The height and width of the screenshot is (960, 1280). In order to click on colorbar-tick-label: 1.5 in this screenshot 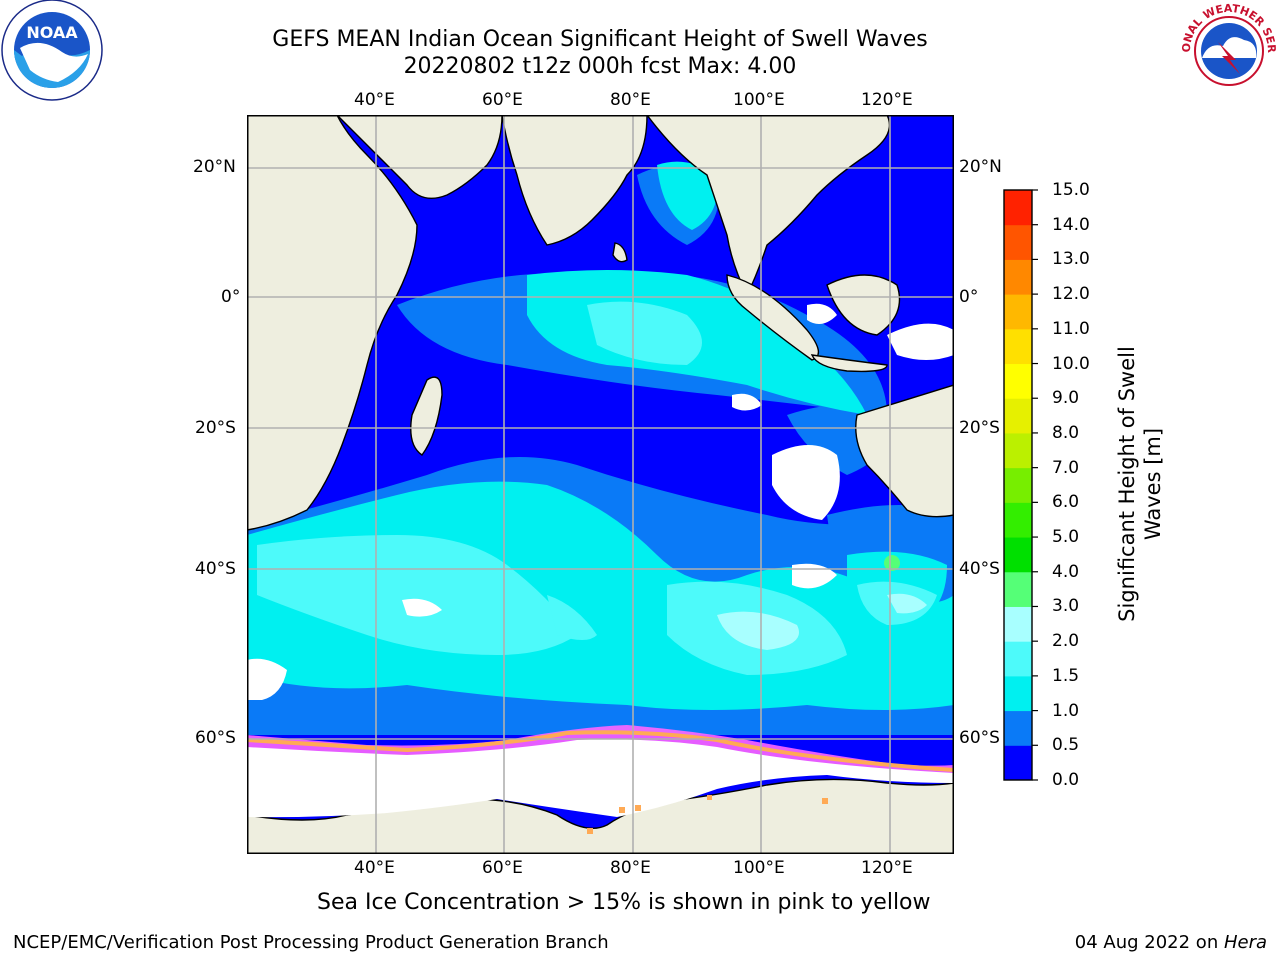, I will do `click(1066, 675)`.